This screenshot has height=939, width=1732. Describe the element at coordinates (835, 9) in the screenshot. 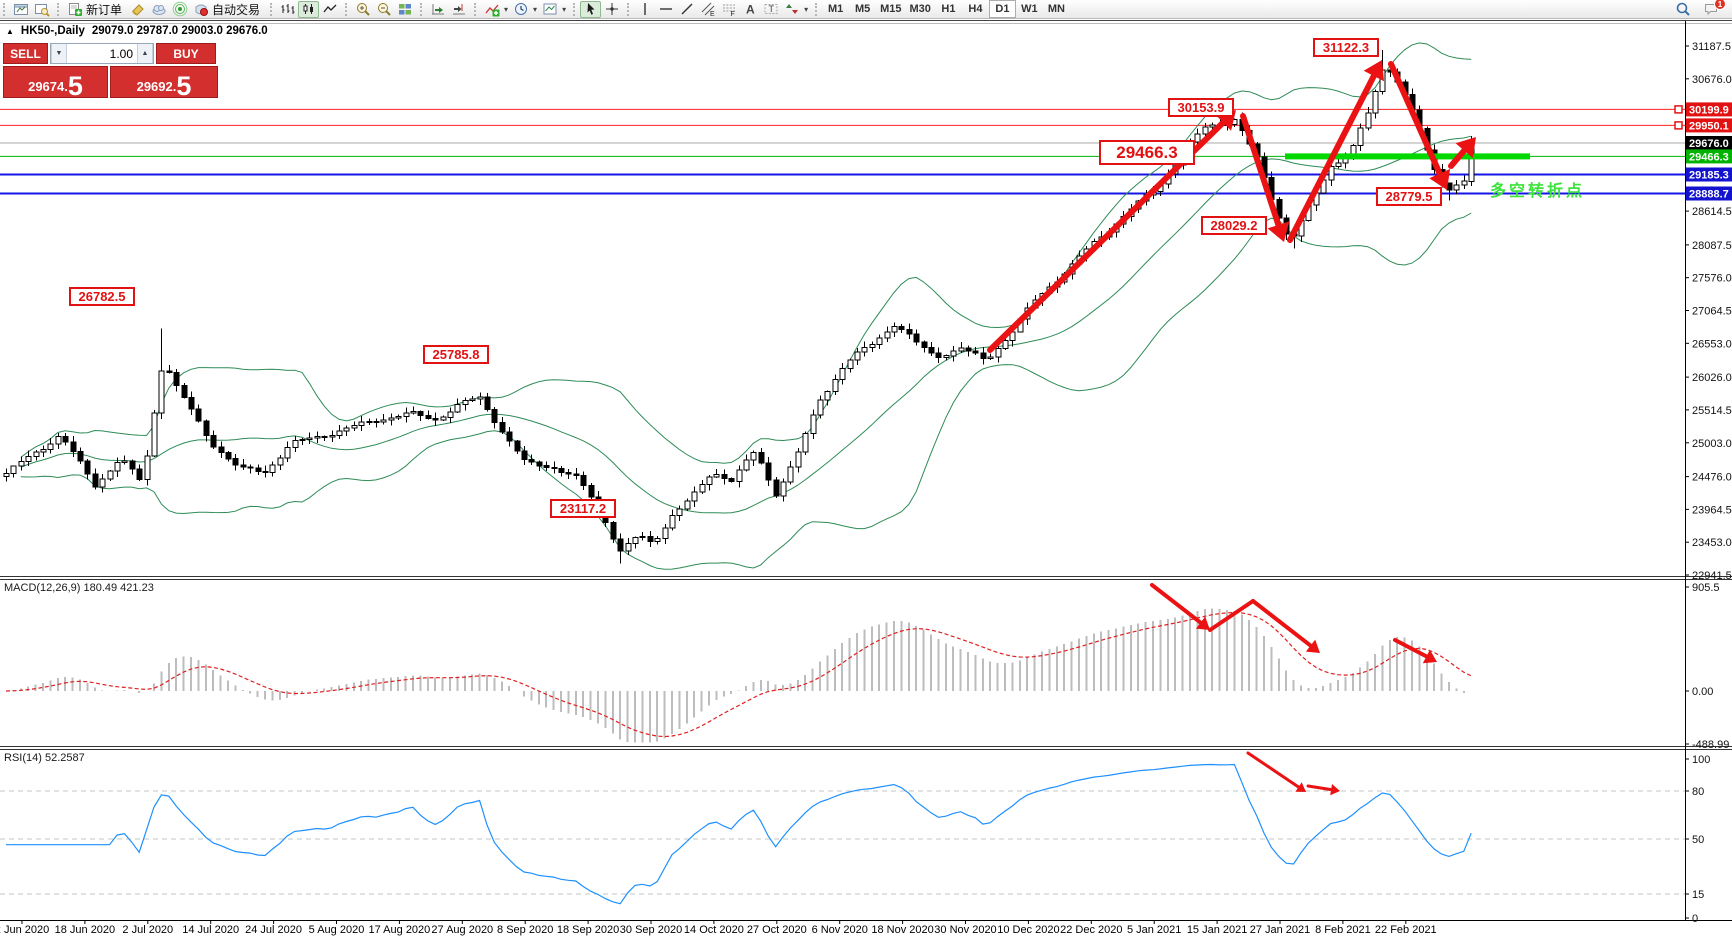

I see `timeframe-m1: M1` at that location.